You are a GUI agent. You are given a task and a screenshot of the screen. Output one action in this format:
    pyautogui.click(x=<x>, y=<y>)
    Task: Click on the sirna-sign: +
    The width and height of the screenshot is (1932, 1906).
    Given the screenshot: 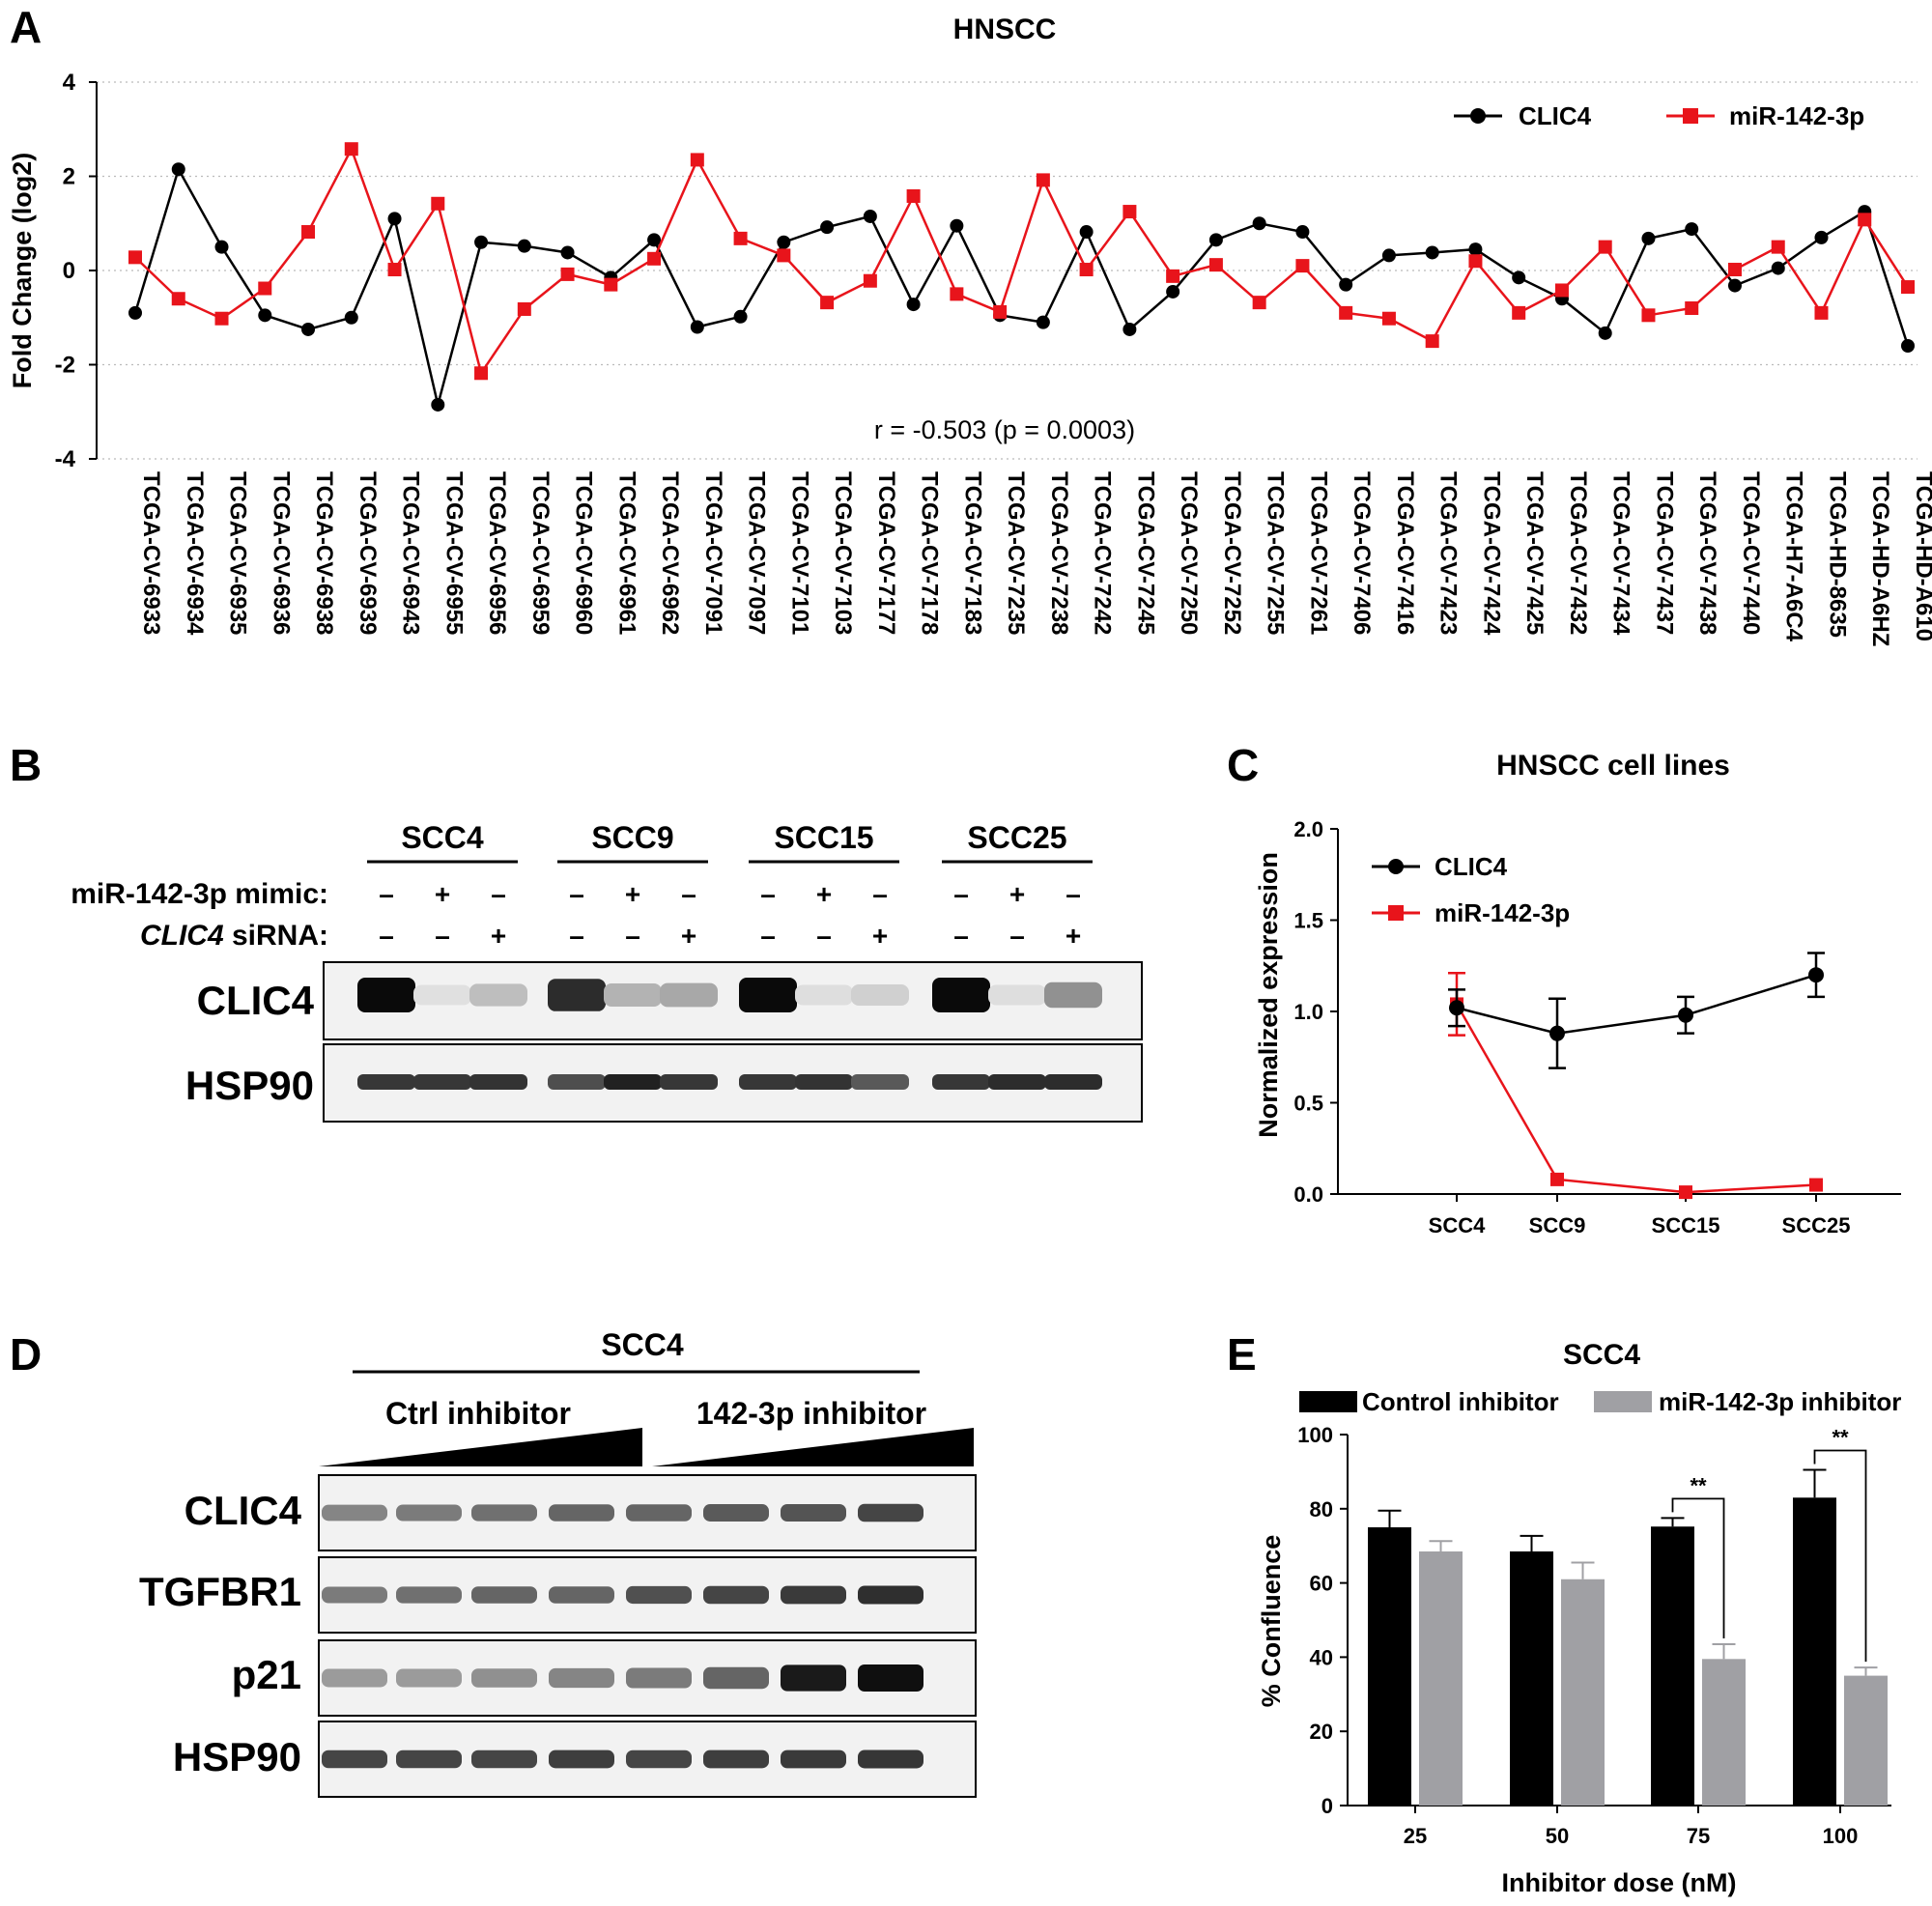 What is the action you would take?
    pyautogui.click(x=498, y=936)
    